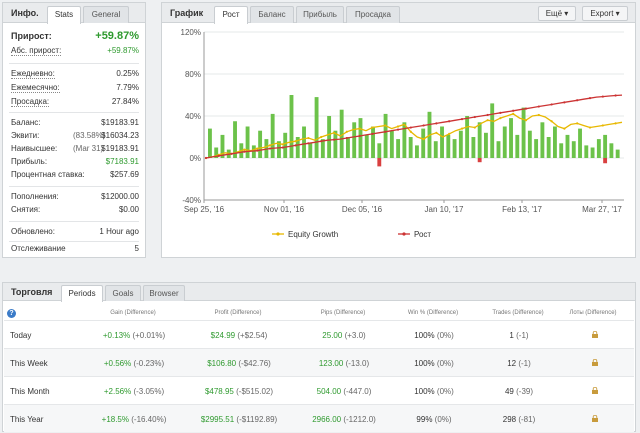 Image resolution: width=640 pixels, height=433 pixels. I want to click on tab-profit: Прибыль, so click(320, 14).